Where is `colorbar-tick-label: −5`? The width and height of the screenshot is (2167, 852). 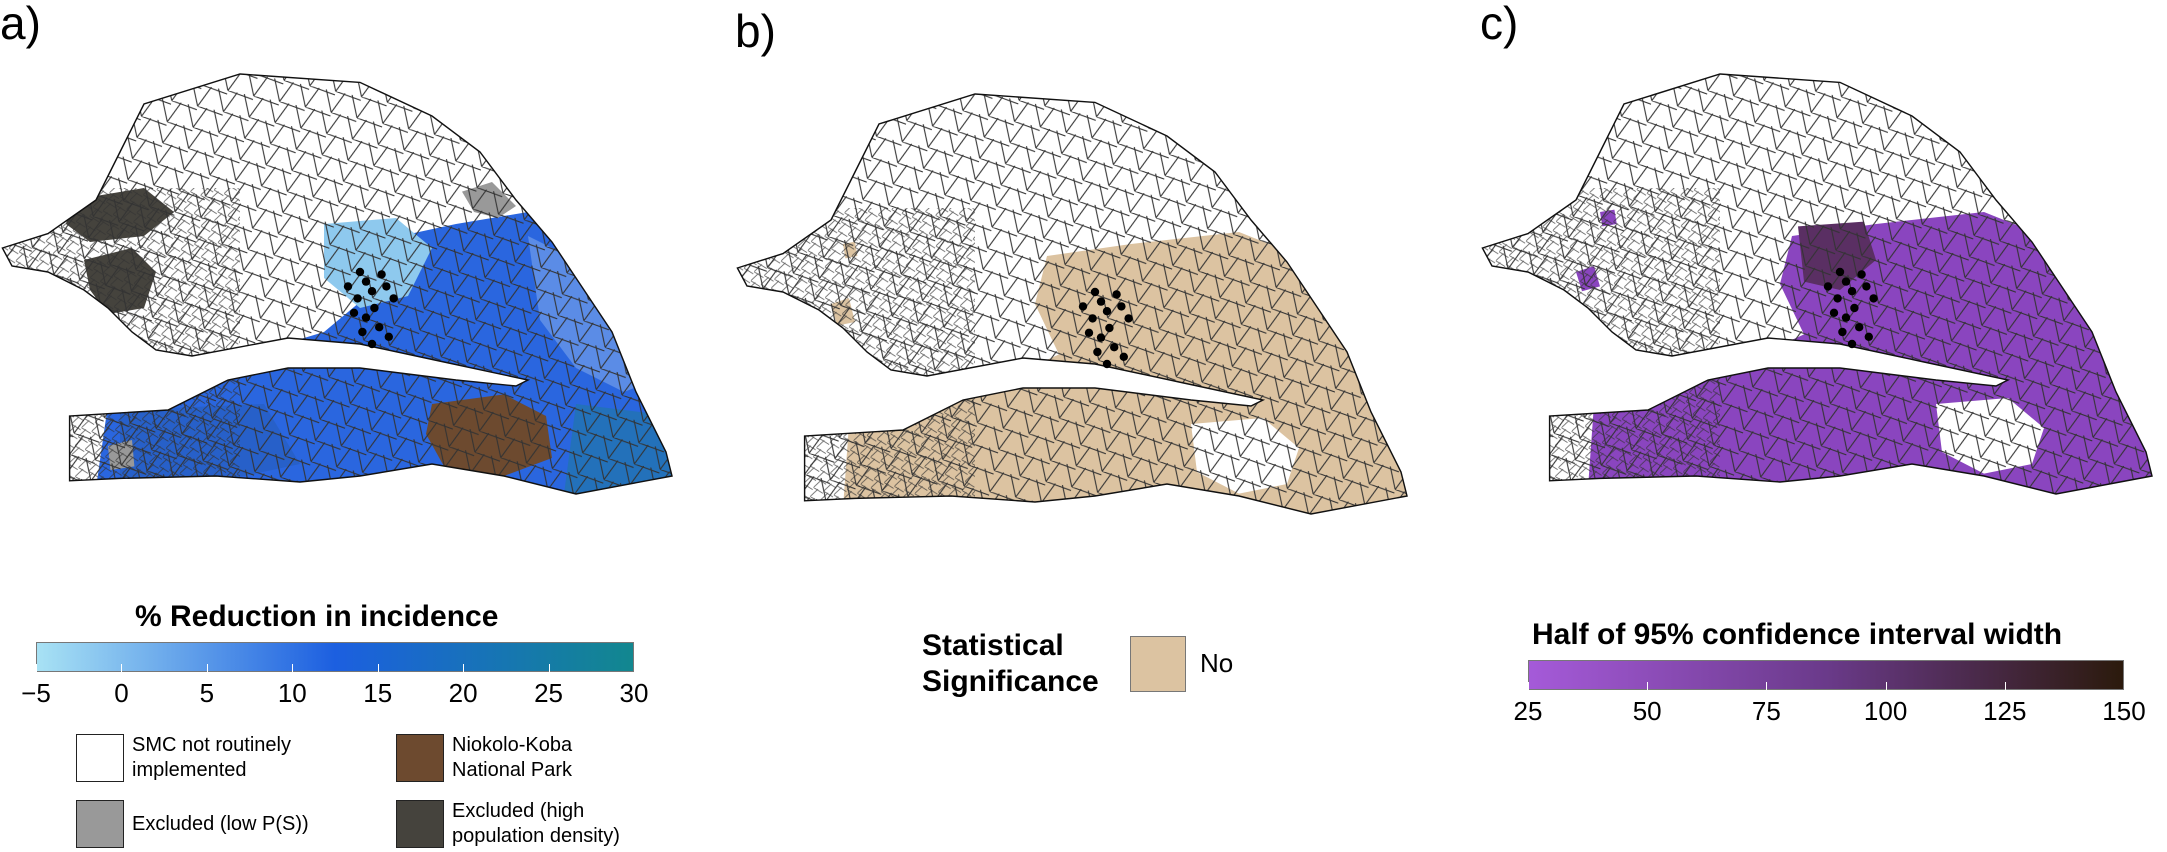
colorbar-tick-label: −5 is located at coordinates (36, 693).